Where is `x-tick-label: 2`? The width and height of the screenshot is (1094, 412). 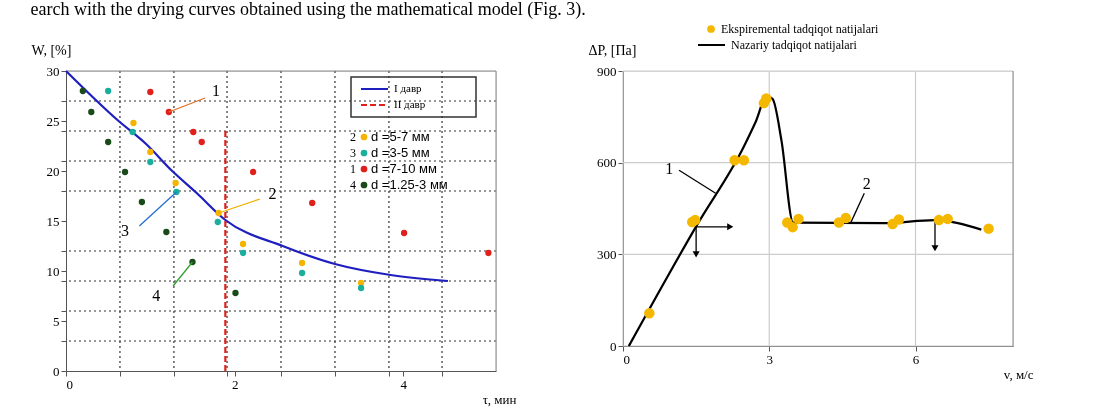
x-tick-label: 2 is located at coordinates (235, 384).